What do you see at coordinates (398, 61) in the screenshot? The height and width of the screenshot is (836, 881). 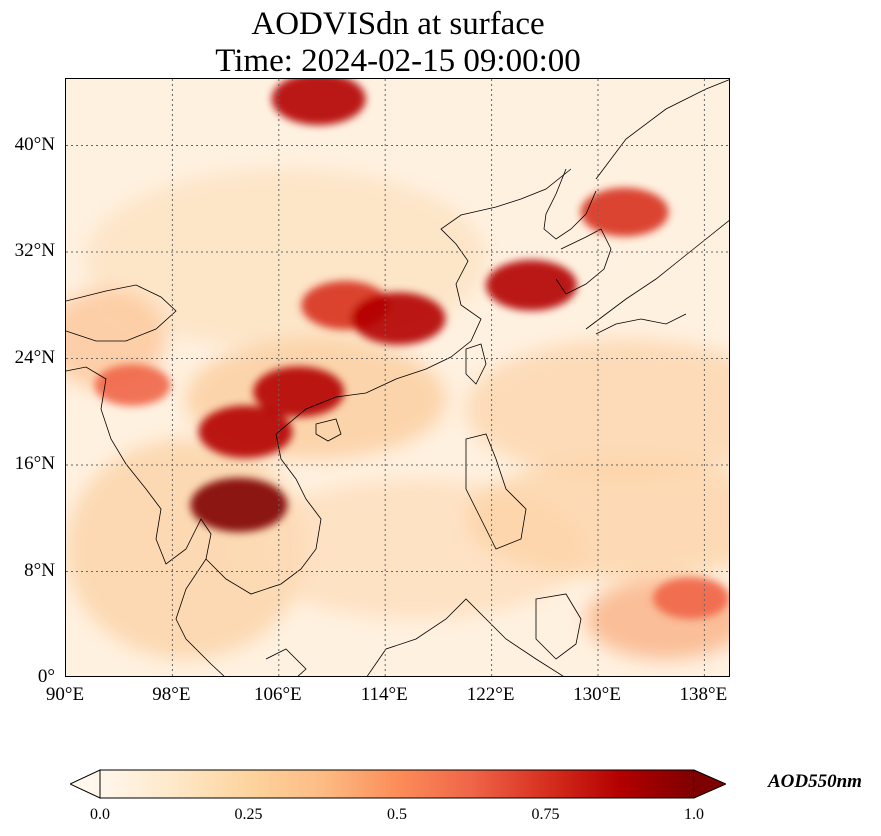 I see `map-time-subtitle: Time: 2024-02-15 09:00:00` at bounding box center [398, 61].